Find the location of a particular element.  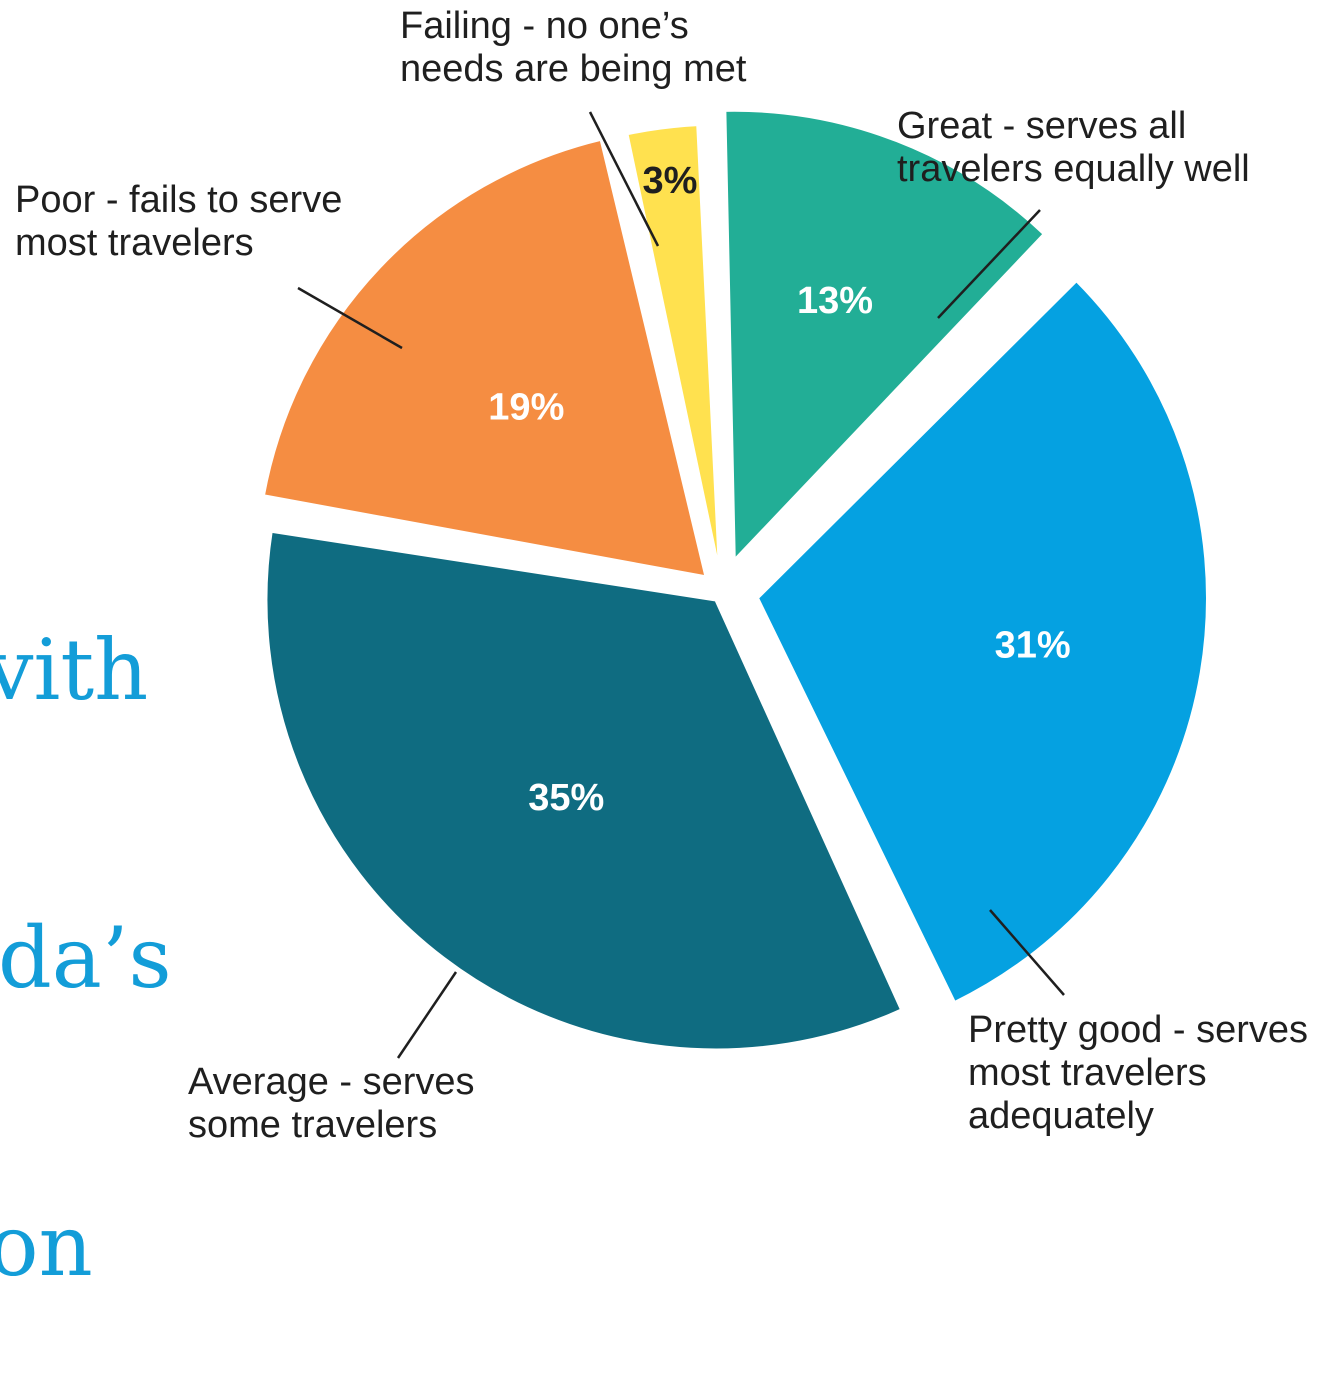

leader-line-pretty-good is located at coordinates (1027, 952).